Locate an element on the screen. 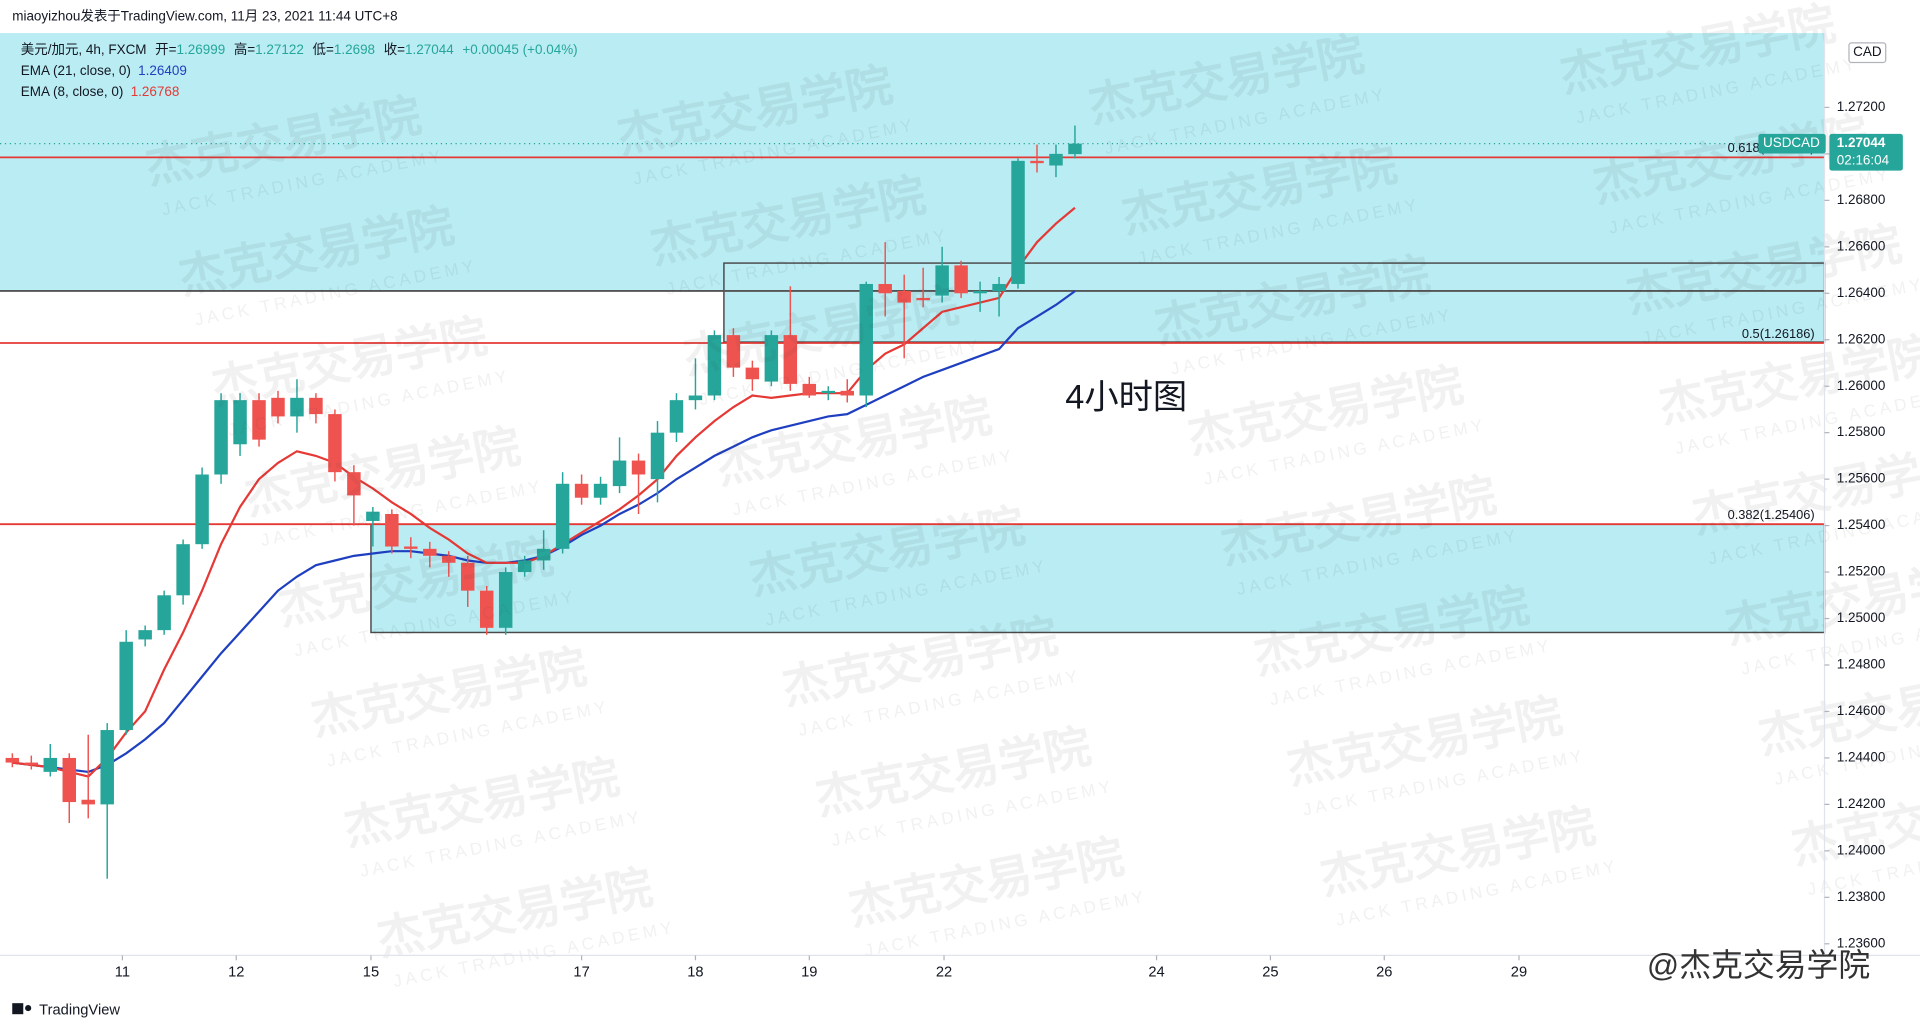 Image resolution: width=1920 pixels, height=1024 pixels. legend-high: 1.27122 is located at coordinates (279, 49).